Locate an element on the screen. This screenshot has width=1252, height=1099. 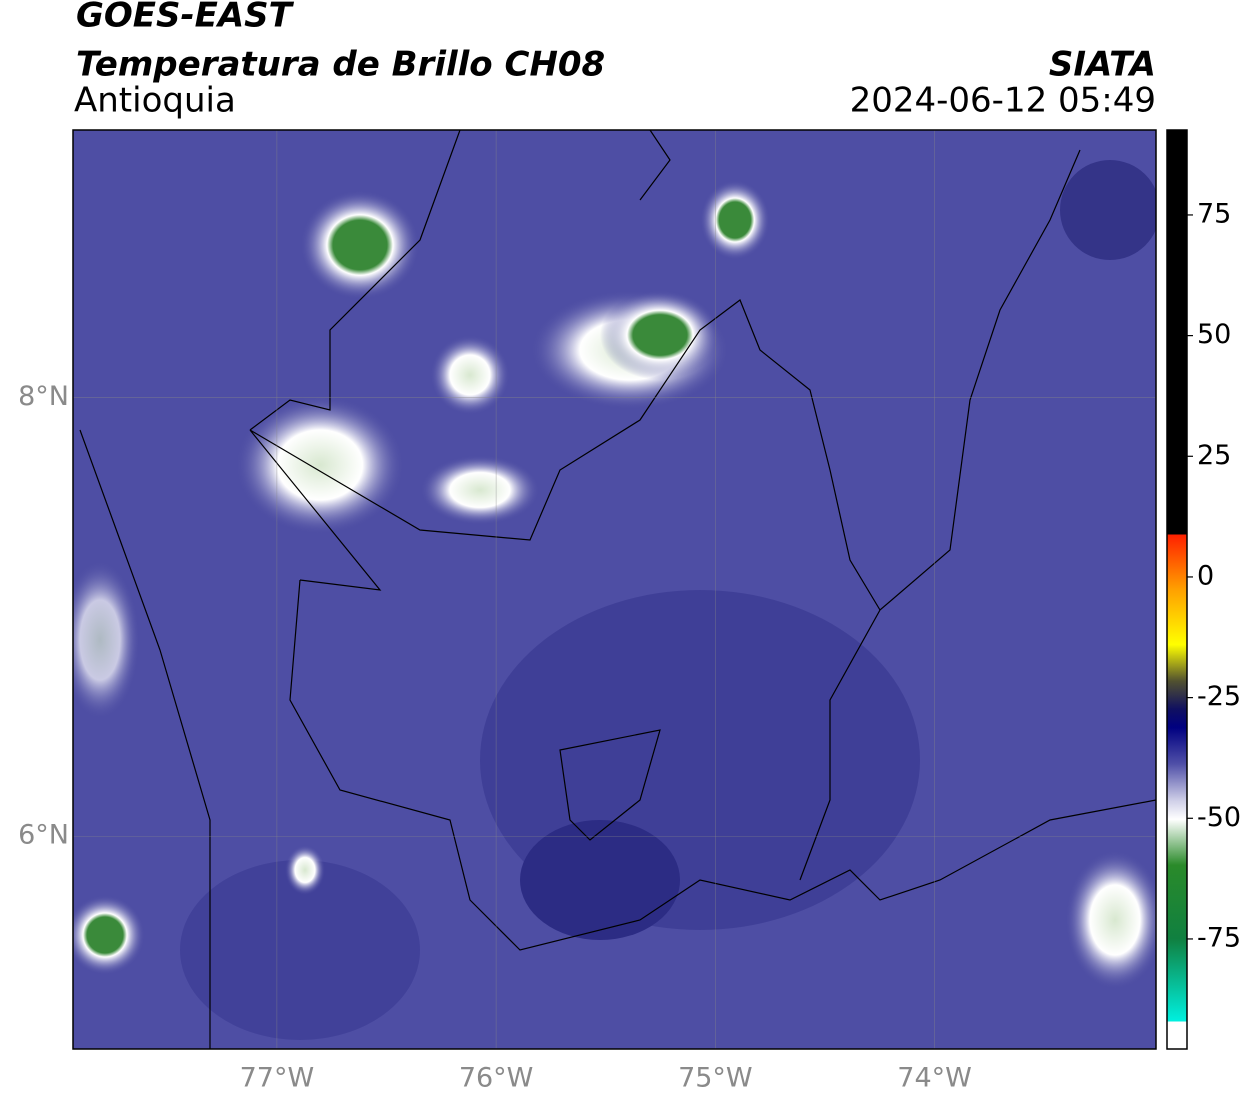
x-tick-label: 77°W is located at coordinates (277, 1078).